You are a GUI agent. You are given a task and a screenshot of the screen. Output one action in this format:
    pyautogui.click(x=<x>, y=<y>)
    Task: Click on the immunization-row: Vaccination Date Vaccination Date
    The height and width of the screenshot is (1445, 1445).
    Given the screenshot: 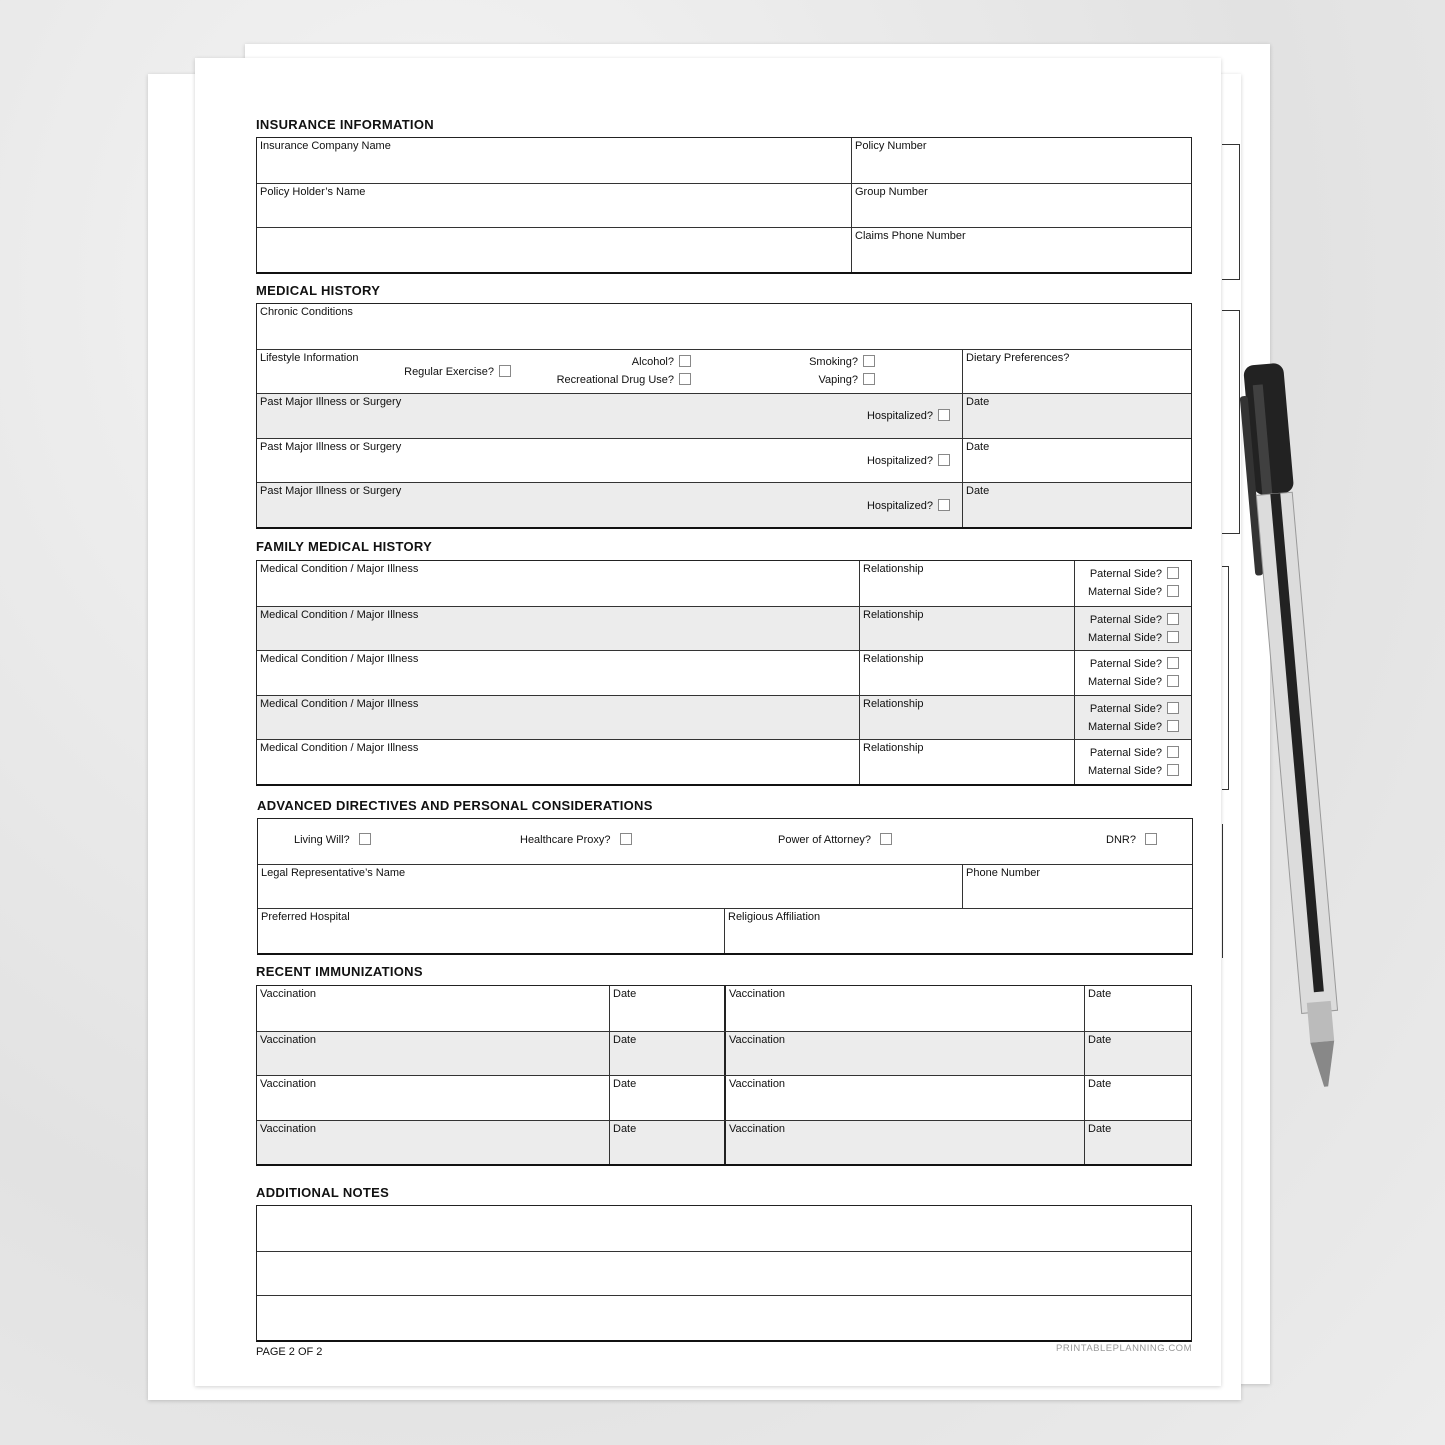 What is the action you would take?
    pyautogui.click(x=724, y=1008)
    